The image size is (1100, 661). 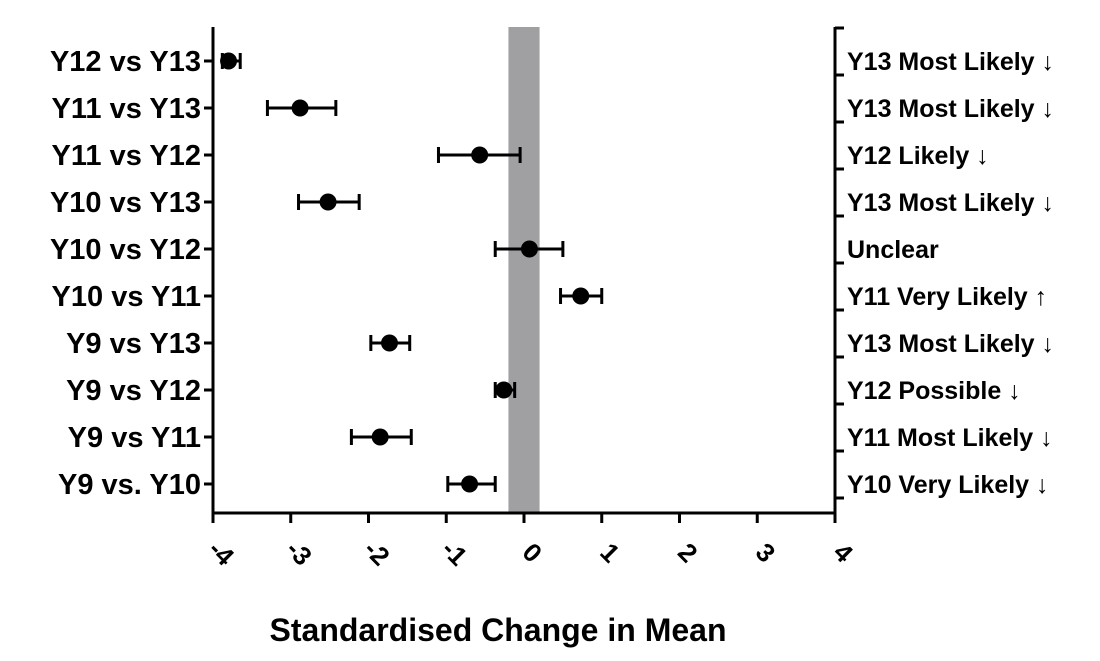 What do you see at coordinates (129, 485) in the screenshot?
I see `comparison-label: Y9 vs. Y10` at bounding box center [129, 485].